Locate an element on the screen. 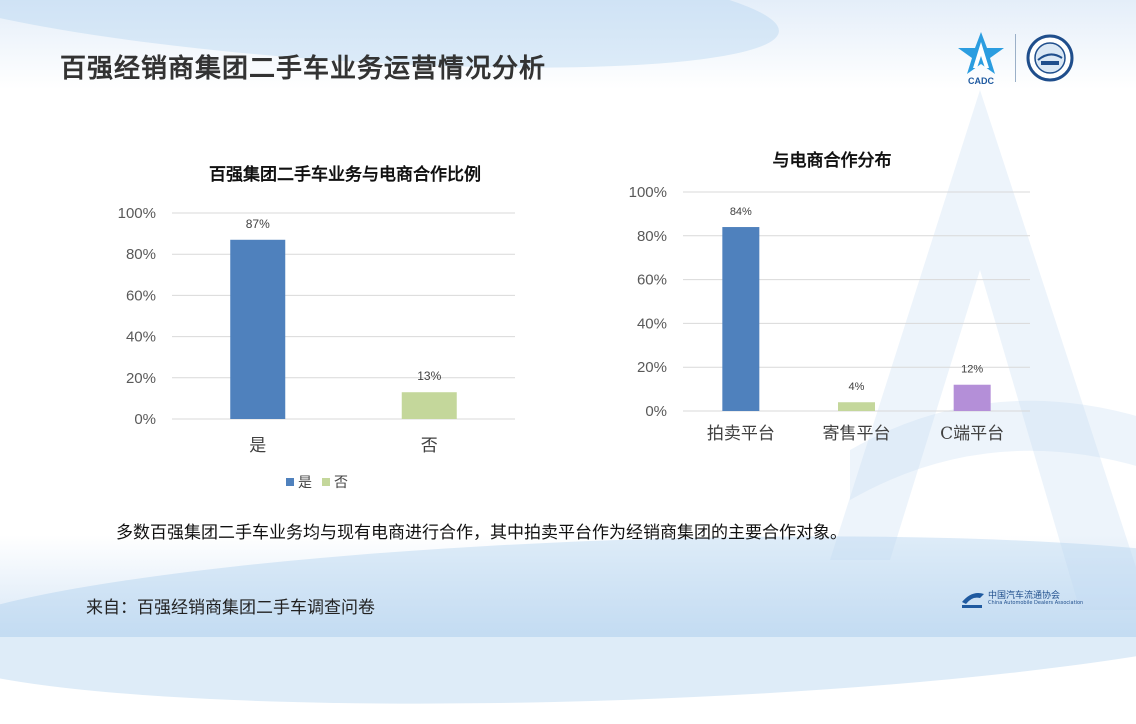  x-category-label: 寄售平台 is located at coordinates (857, 434).